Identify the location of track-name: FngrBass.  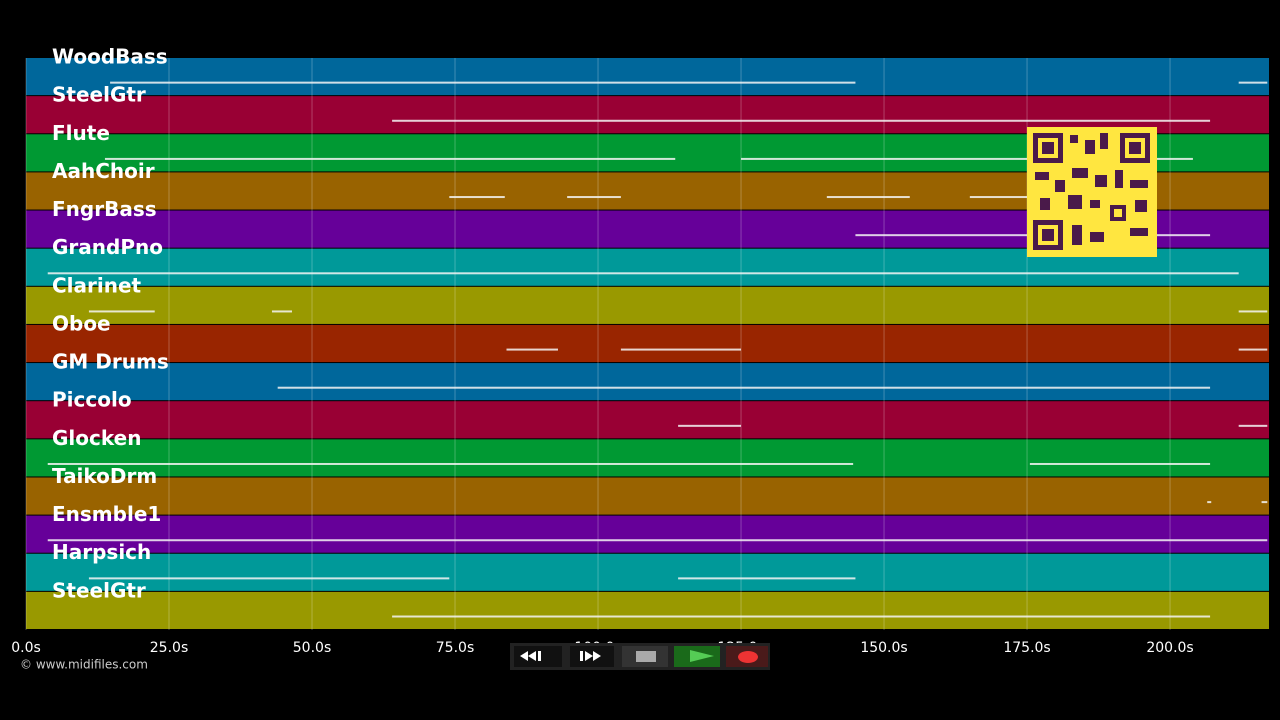
(104, 209).